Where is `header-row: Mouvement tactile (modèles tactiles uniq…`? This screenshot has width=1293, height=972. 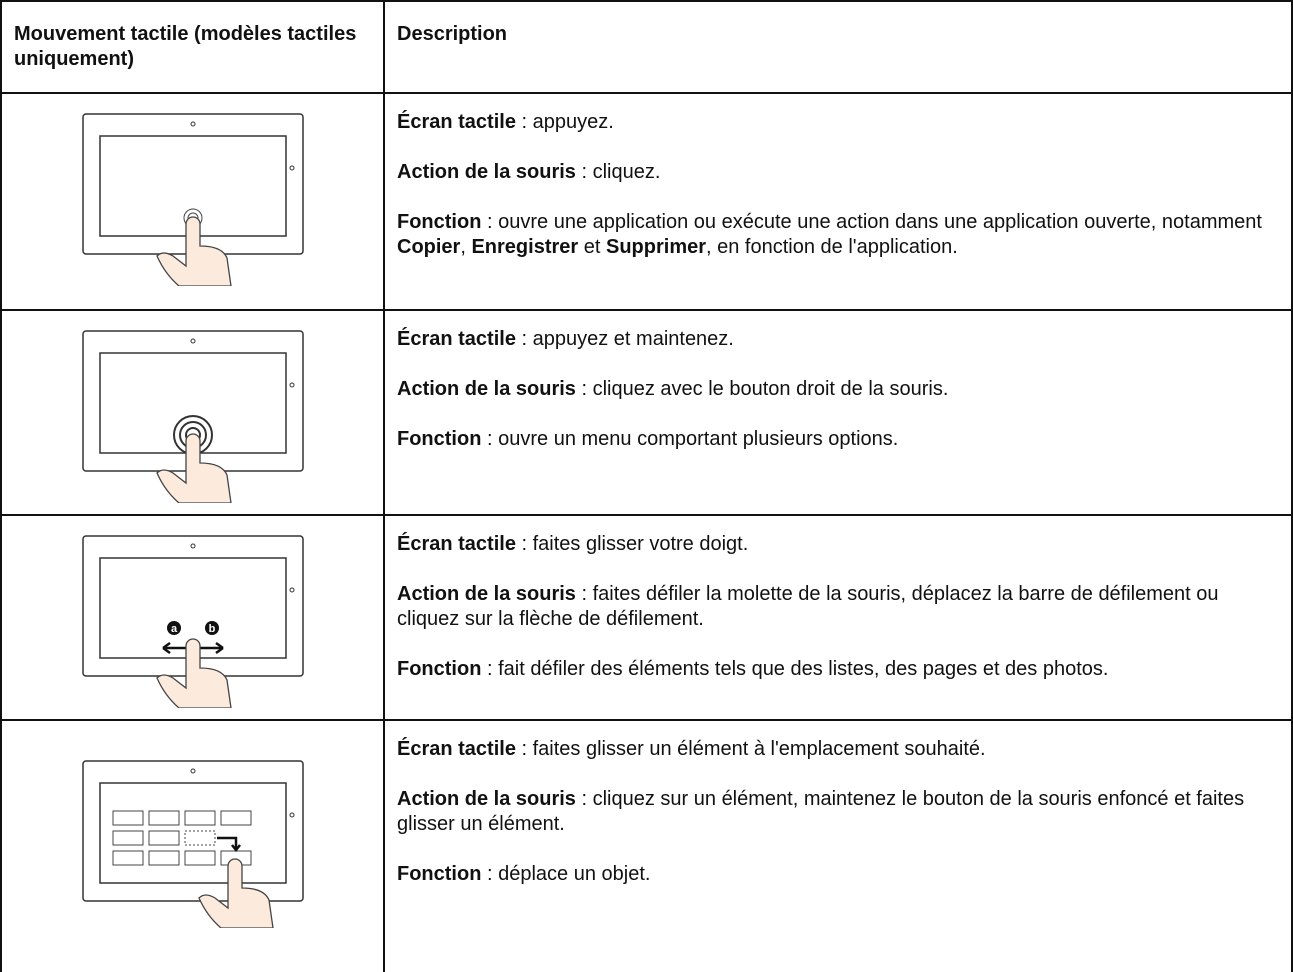 header-row: Mouvement tactile (modèles tactiles uniq… is located at coordinates (646, 47).